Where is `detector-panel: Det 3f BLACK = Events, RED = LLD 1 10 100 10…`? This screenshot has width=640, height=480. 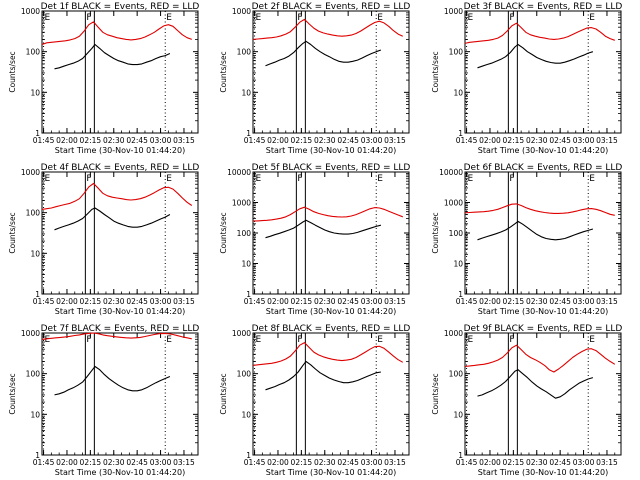
detector-panel: Det 3f BLACK = Events, RED = LLD 1 10 100 10… is located at coordinates (526, 78).